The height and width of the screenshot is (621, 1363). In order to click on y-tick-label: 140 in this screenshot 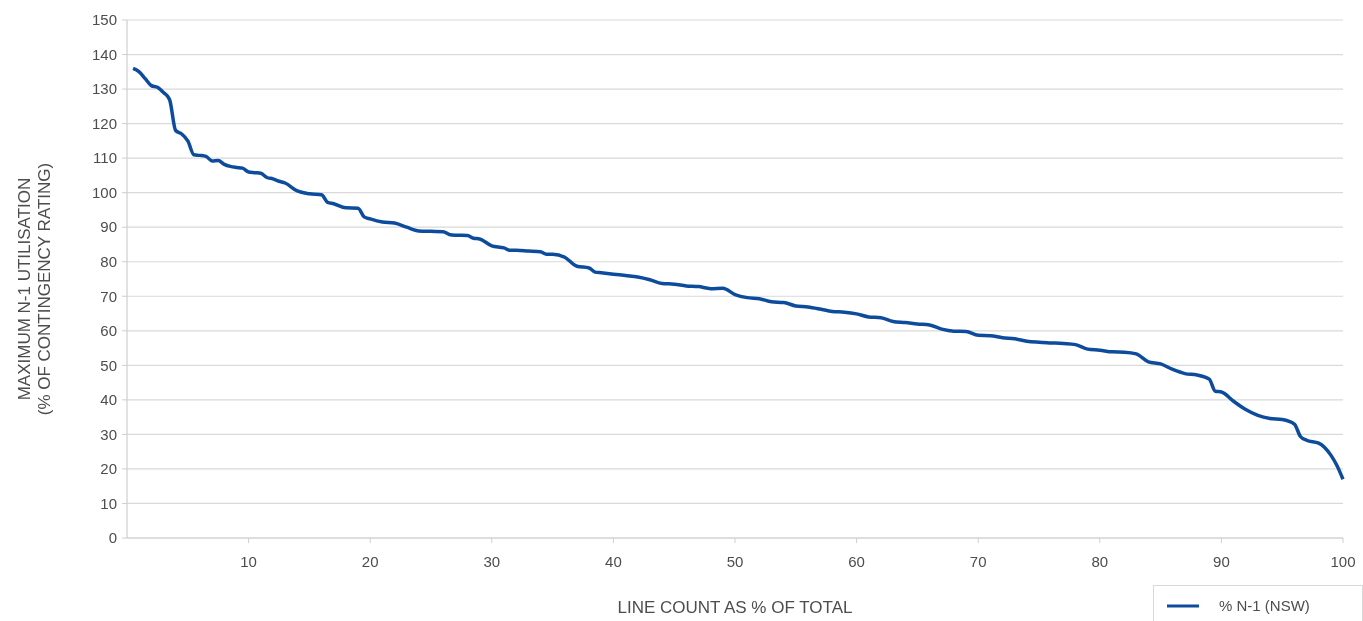, I will do `click(104, 54)`.